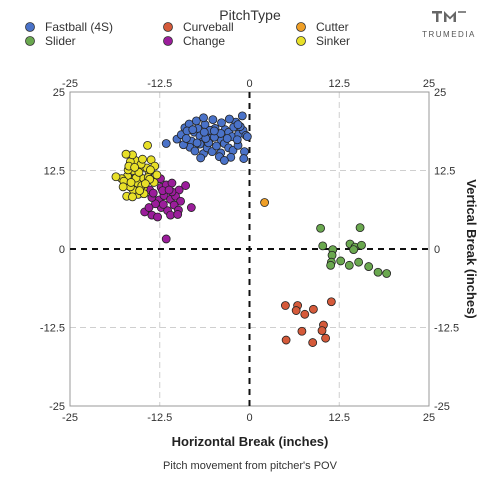 Image resolution: width=500 pixels, height=500 pixels. I want to click on legend-item-fastball-4s: Fastball (4S), so click(69, 27).